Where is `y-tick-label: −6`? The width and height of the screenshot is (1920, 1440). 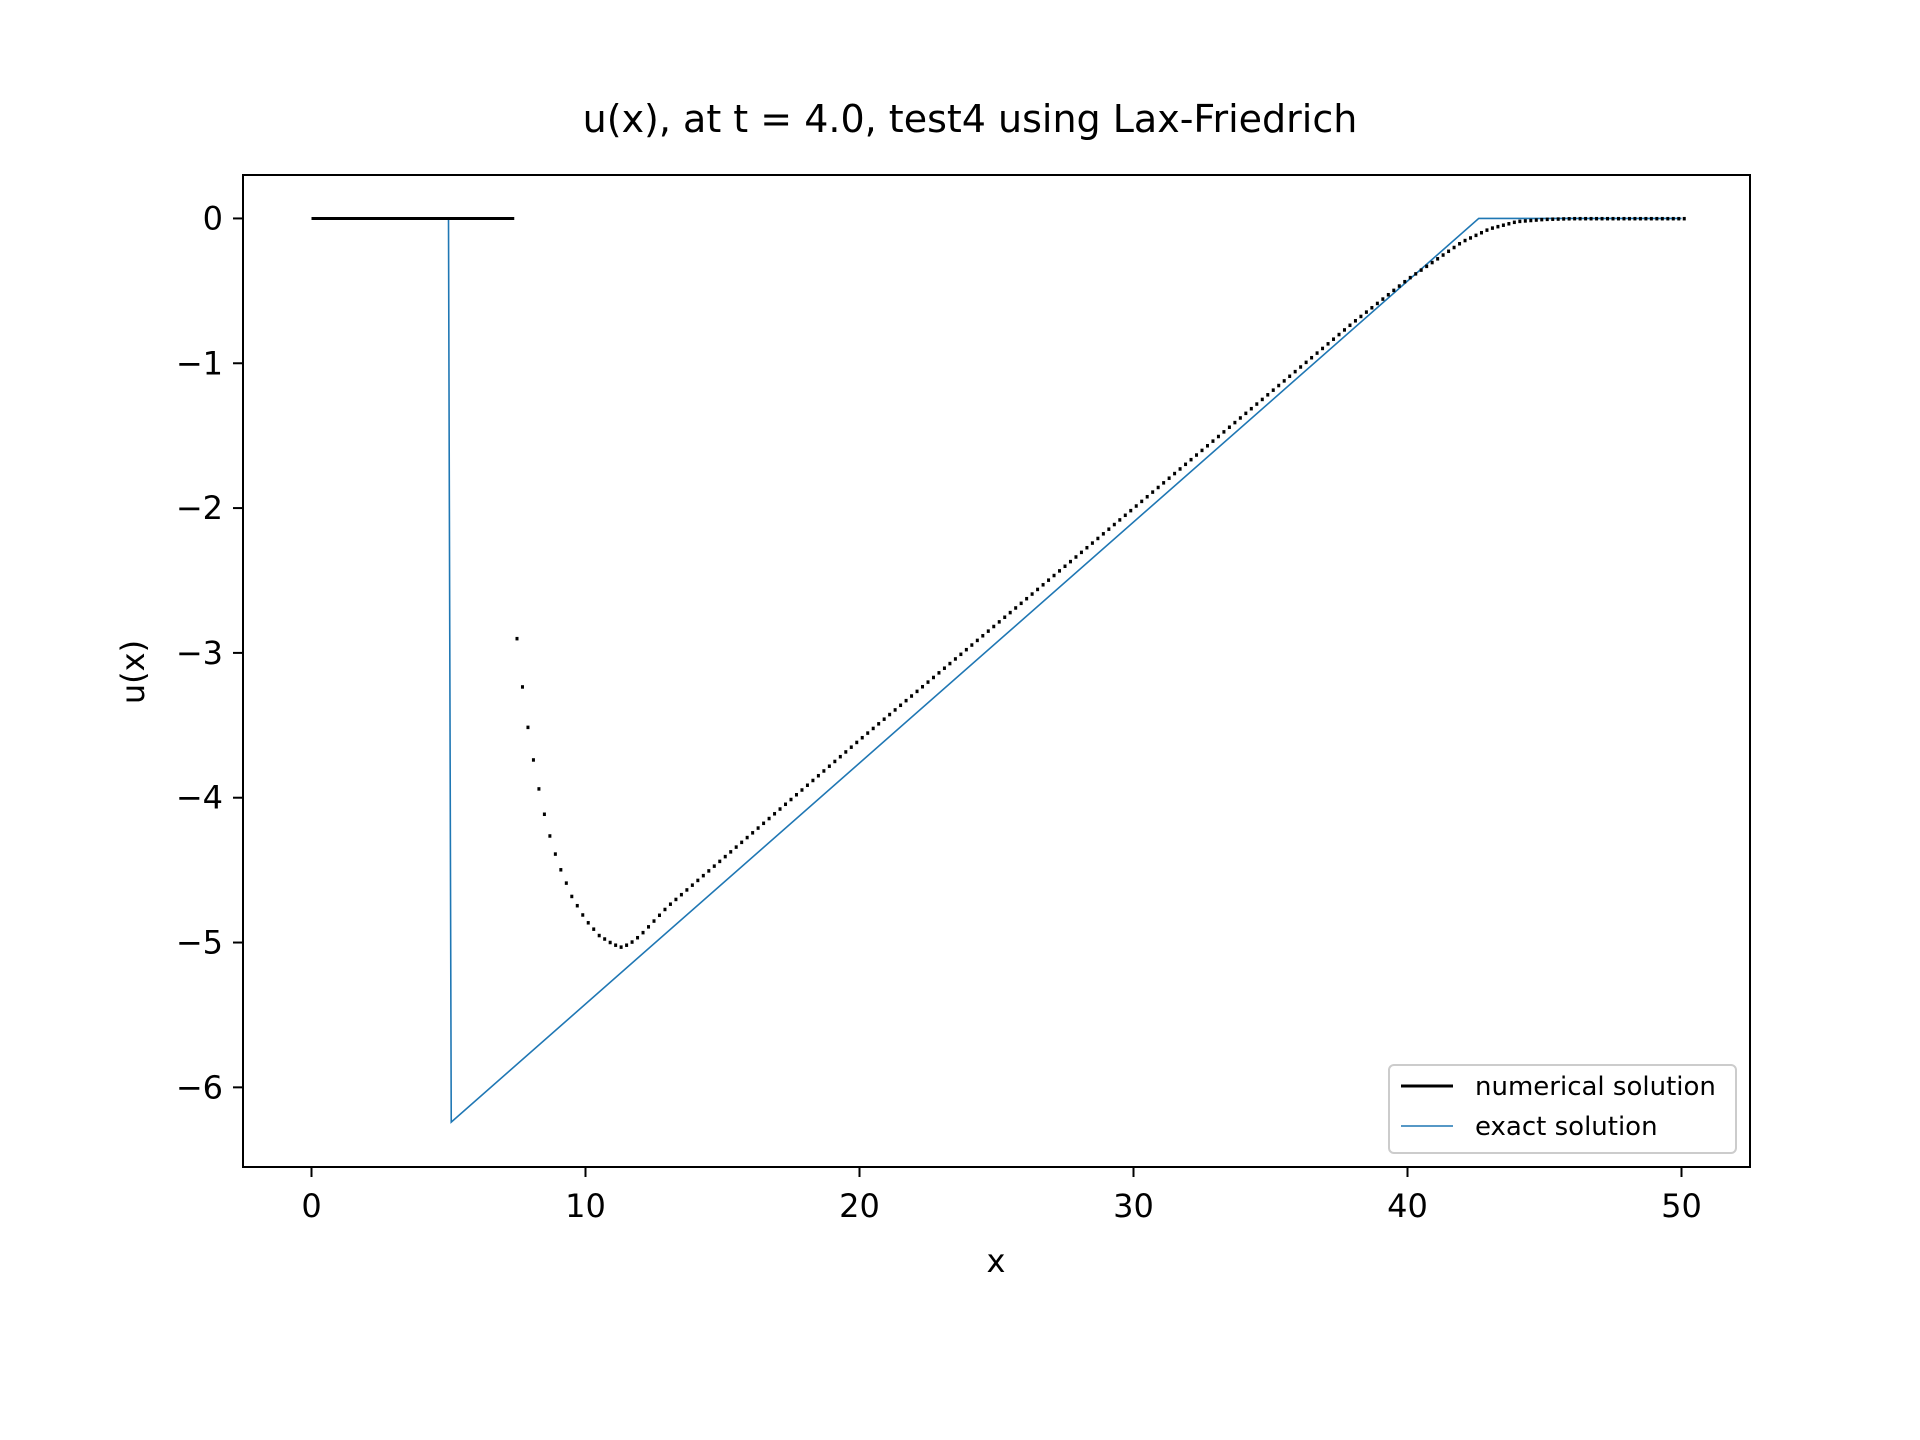 y-tick-label: −6 is located at coordinates (199, 1087).